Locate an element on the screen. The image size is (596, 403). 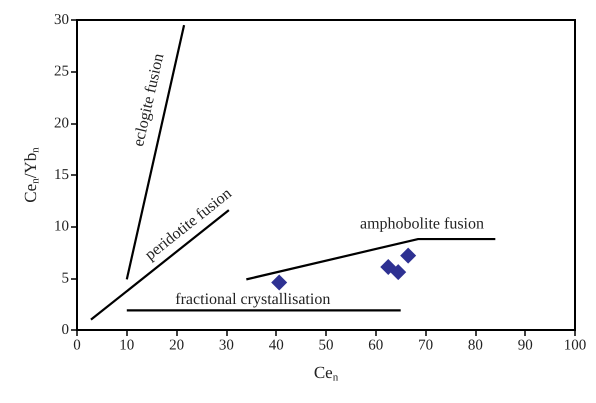
x-tick-label: 50 is located at coordinates (326, 346).